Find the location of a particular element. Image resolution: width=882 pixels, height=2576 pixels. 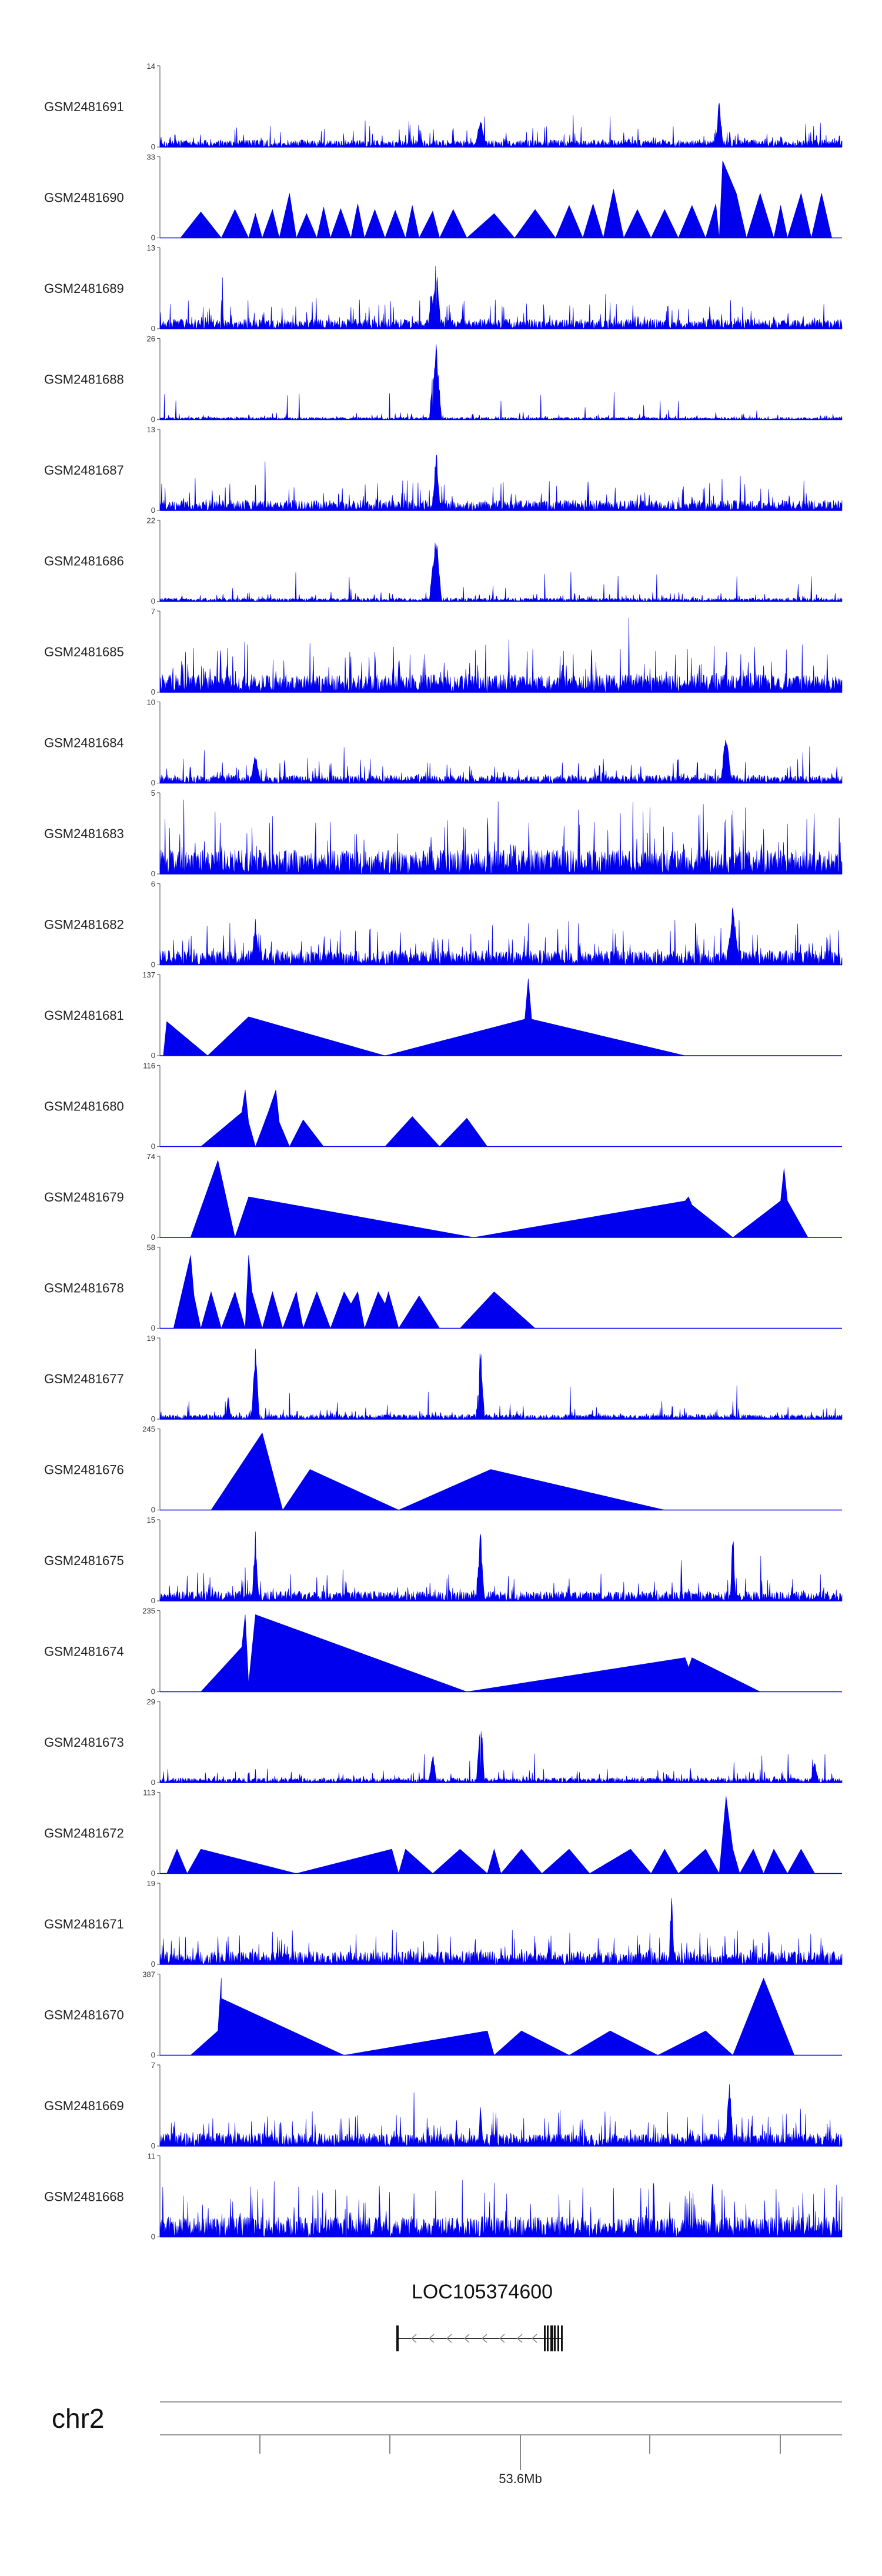

y-max-label: 116 is located at coordinates (149, 1066).